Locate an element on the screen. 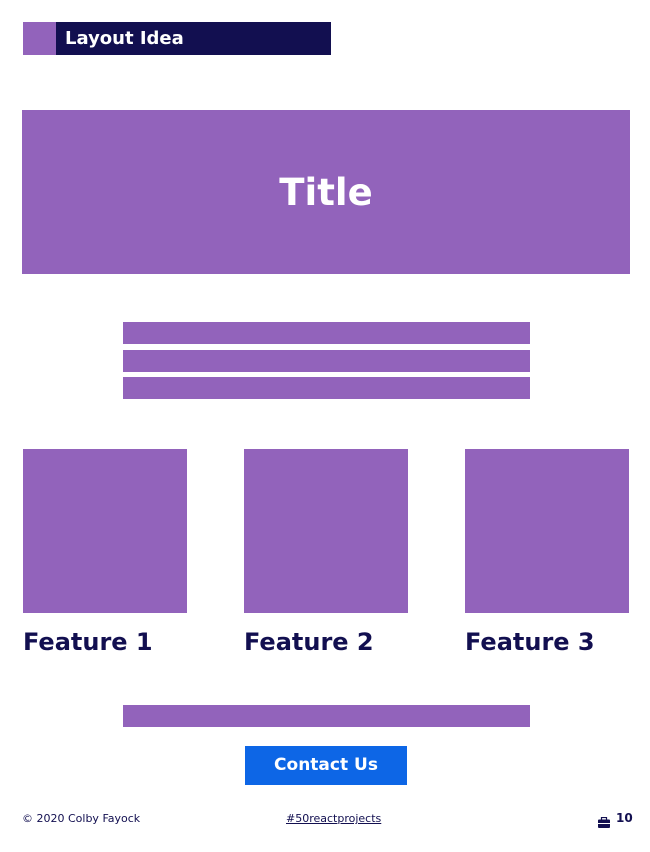  contact-us-button: Contact Us is located at coordinates (326, 765).